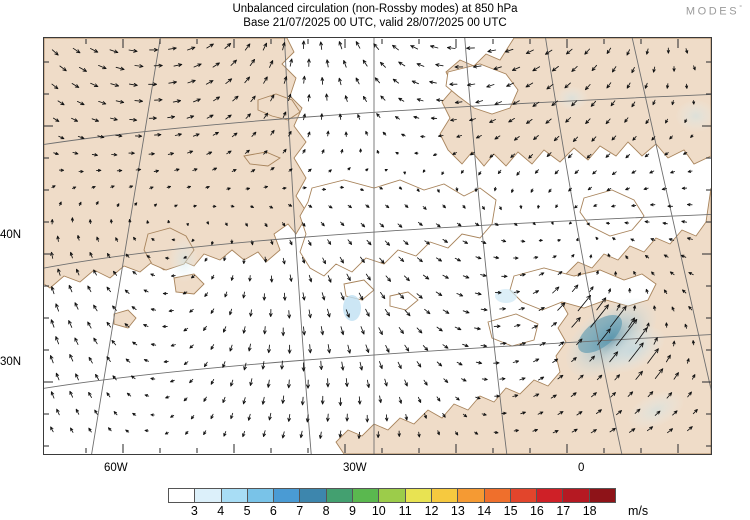  Describe the element at coordinates (116, 468) in the screenshot. I see `x-tick-60w: 60W` at that location.